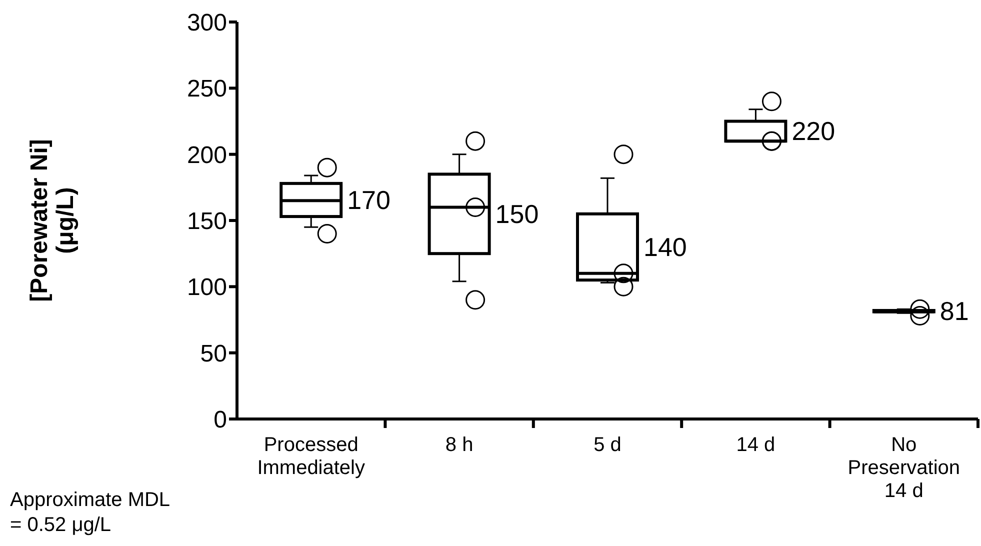 The image size is (981, 546). What do you see at coordinates (206, 222) in the screenshot?
I see `y-tick-label: 150` at bounding box center [206, 222].